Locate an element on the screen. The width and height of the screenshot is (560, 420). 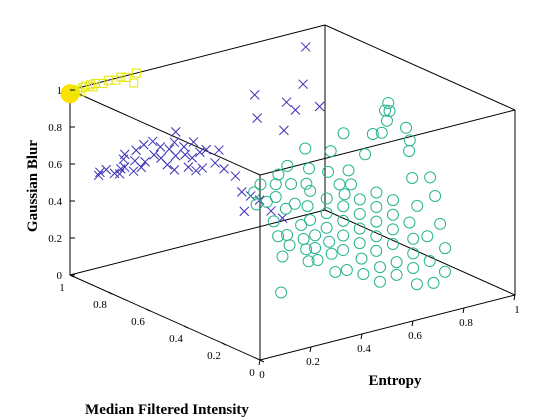
x-tick-label: 0 is located at coordinates (262, 375).